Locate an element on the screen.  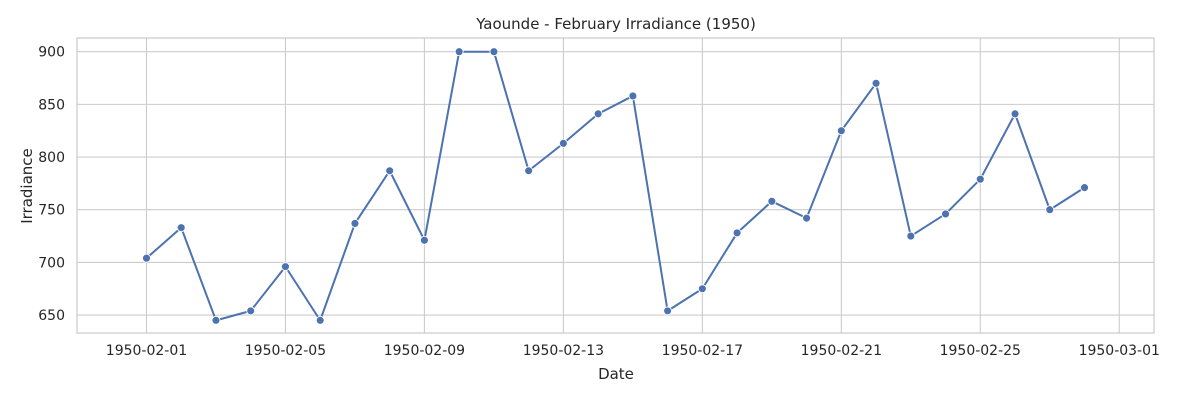
y-tick-label: 850 is located at coordinates (51, 105).